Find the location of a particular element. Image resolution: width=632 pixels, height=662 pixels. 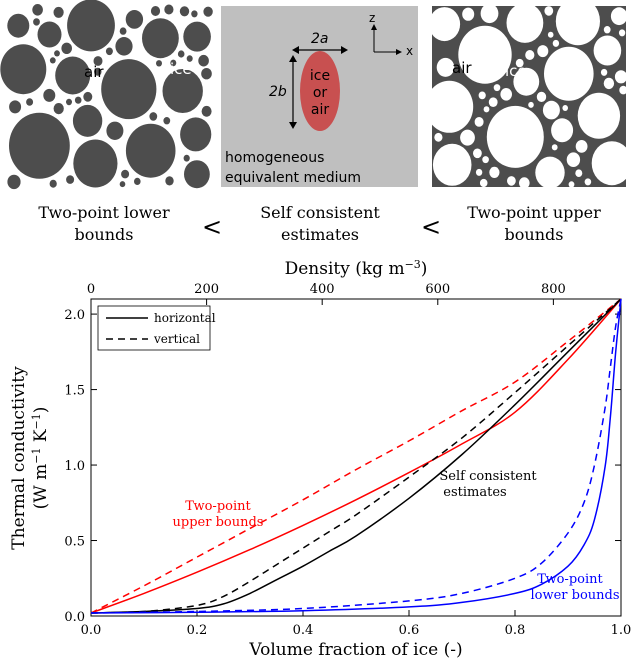

left-ice-grains is located at coordinates (106, 95).